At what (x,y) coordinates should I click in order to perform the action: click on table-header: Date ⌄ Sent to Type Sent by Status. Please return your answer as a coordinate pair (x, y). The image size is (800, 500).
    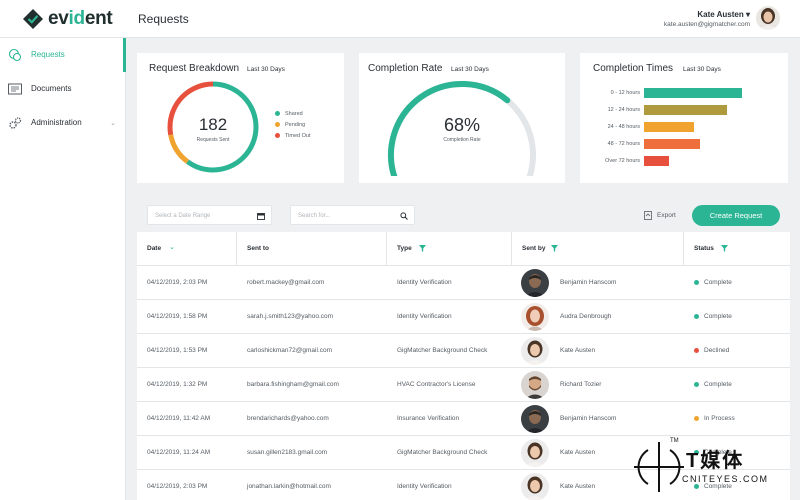
    Looking at the image, I should click on (463, 249).